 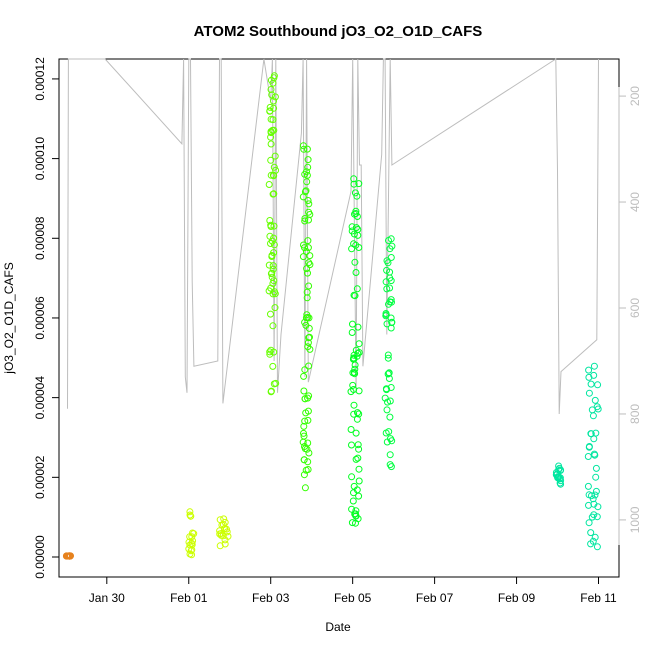 What do you see at coordinates (635, 96) in the screenshot?
I see `y-right-tick-label: 200` at bounding box center [635, 96].